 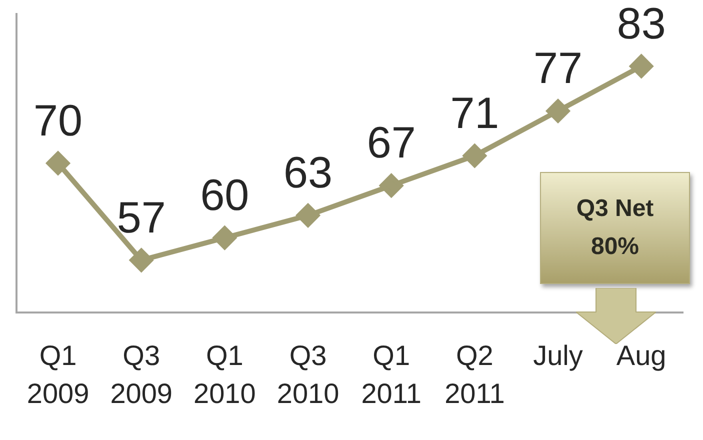 I want to click on data-label: 83, so click(x=641, y=24).